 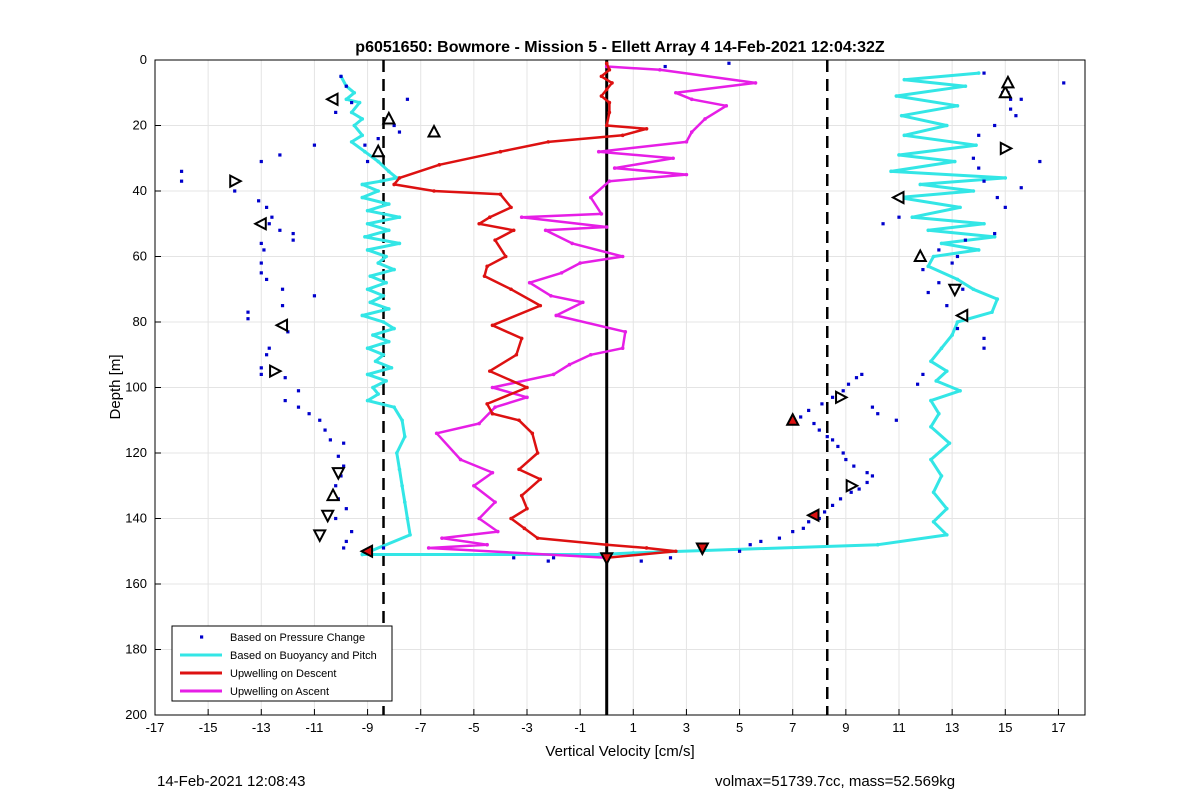 What do you see at coordinates (136, 452) in the screenshot?
I see `y-tick-label: 120` at bounding box center [136, 452].